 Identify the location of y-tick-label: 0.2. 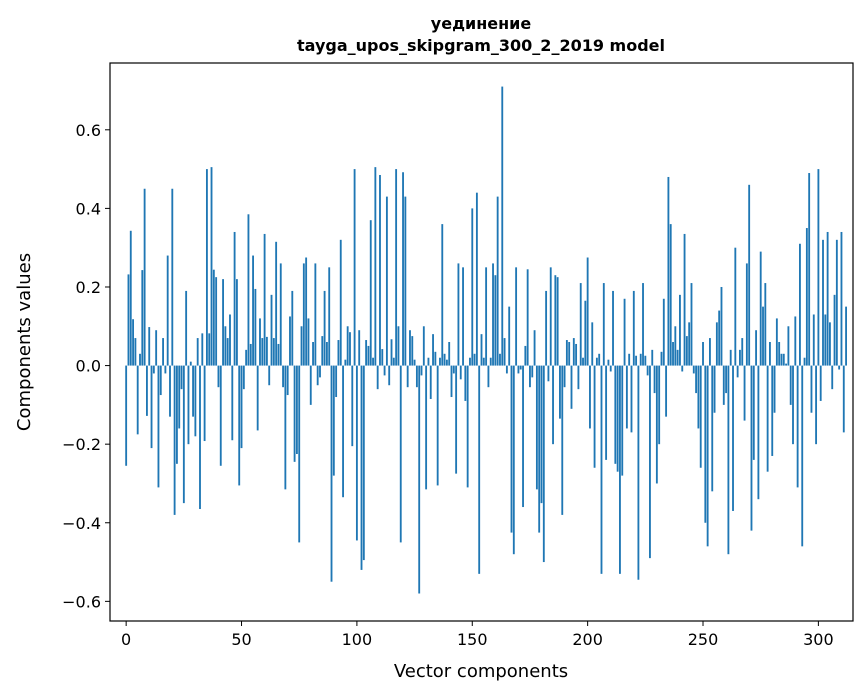
(88, 287).